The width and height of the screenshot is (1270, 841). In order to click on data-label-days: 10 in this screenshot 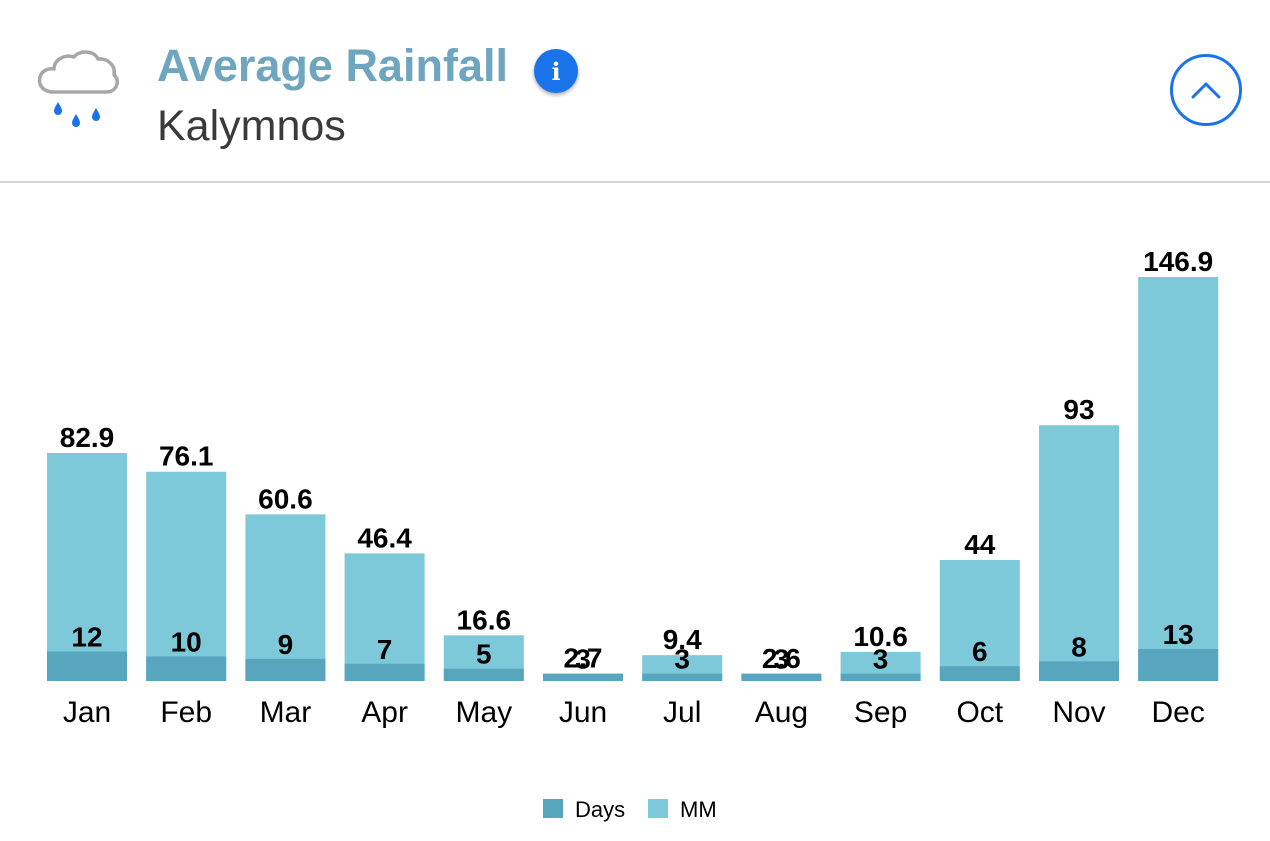, I will do `click(186, 641)`.